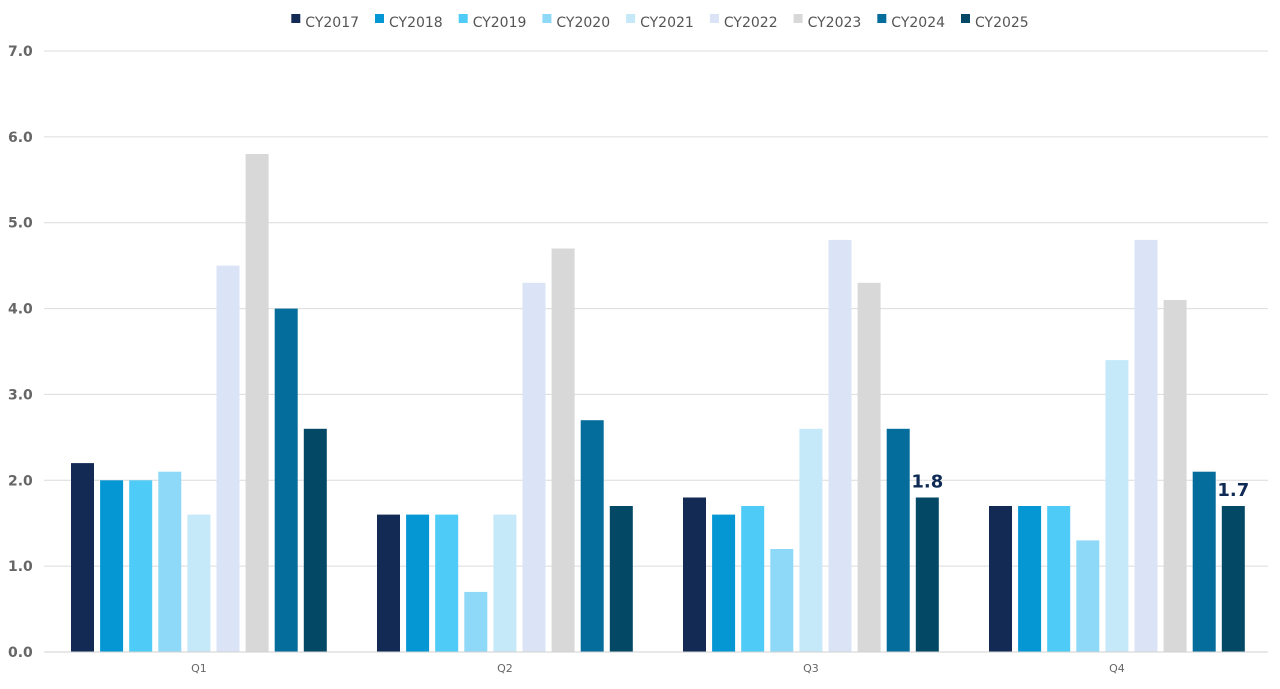 This screenshot has height=689, width=1280. Describe the element at coordinates (1117, 506) in the screenshot. I see `bar-cy2021-q4` at that location.